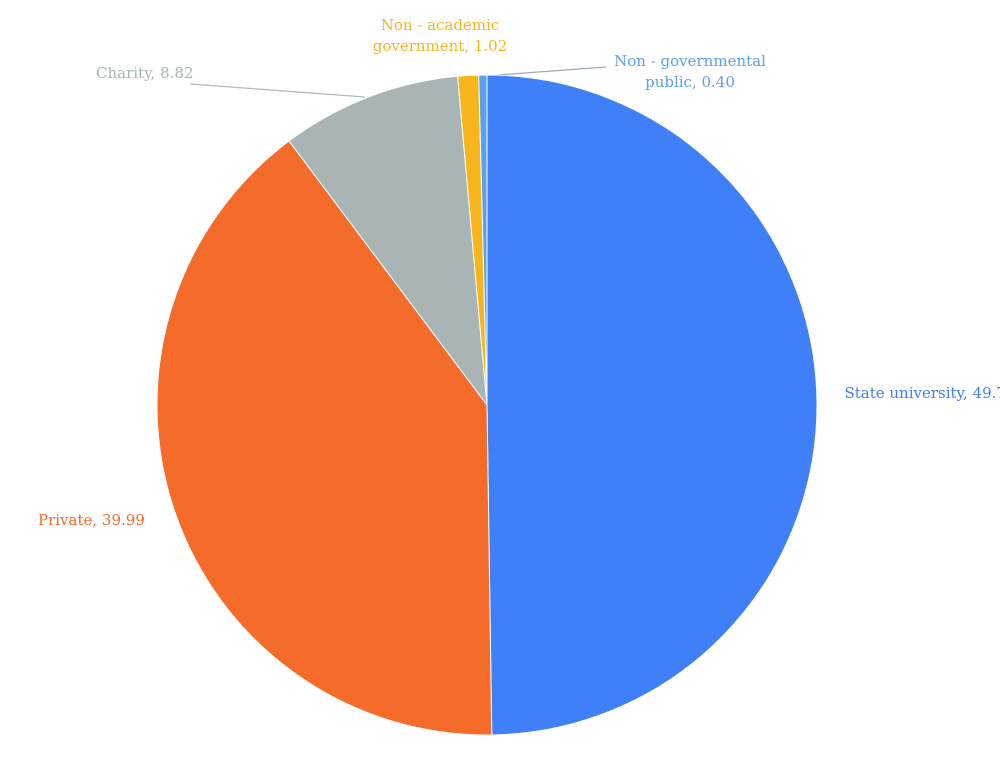 This screenshot has height=765, width=1000. I want to click on data-label: Charity, 8.82, so click(145, 73).